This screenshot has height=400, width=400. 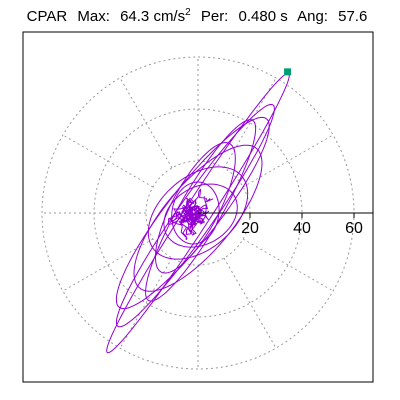 I want to click on peak-marker-layer, so click(x=288, y=72).